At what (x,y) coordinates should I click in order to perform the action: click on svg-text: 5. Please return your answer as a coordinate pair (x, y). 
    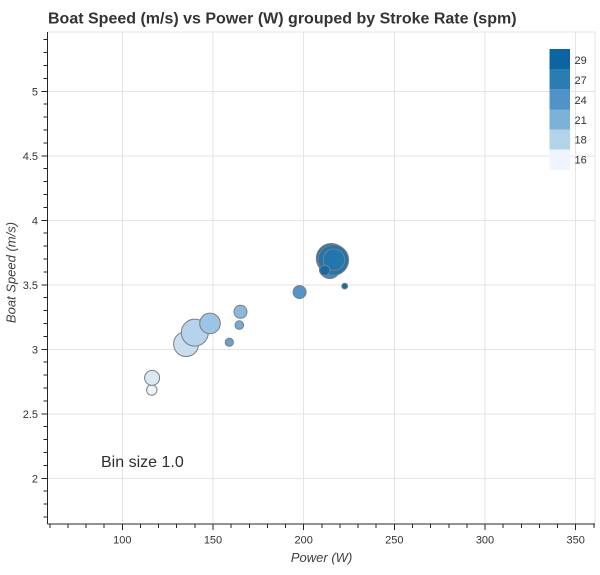
    Looking at the image, I should click on (35, 93).